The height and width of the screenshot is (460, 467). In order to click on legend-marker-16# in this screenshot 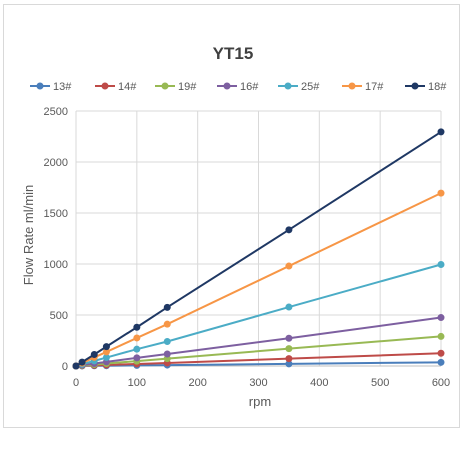, I will do `click(227, 86)`.